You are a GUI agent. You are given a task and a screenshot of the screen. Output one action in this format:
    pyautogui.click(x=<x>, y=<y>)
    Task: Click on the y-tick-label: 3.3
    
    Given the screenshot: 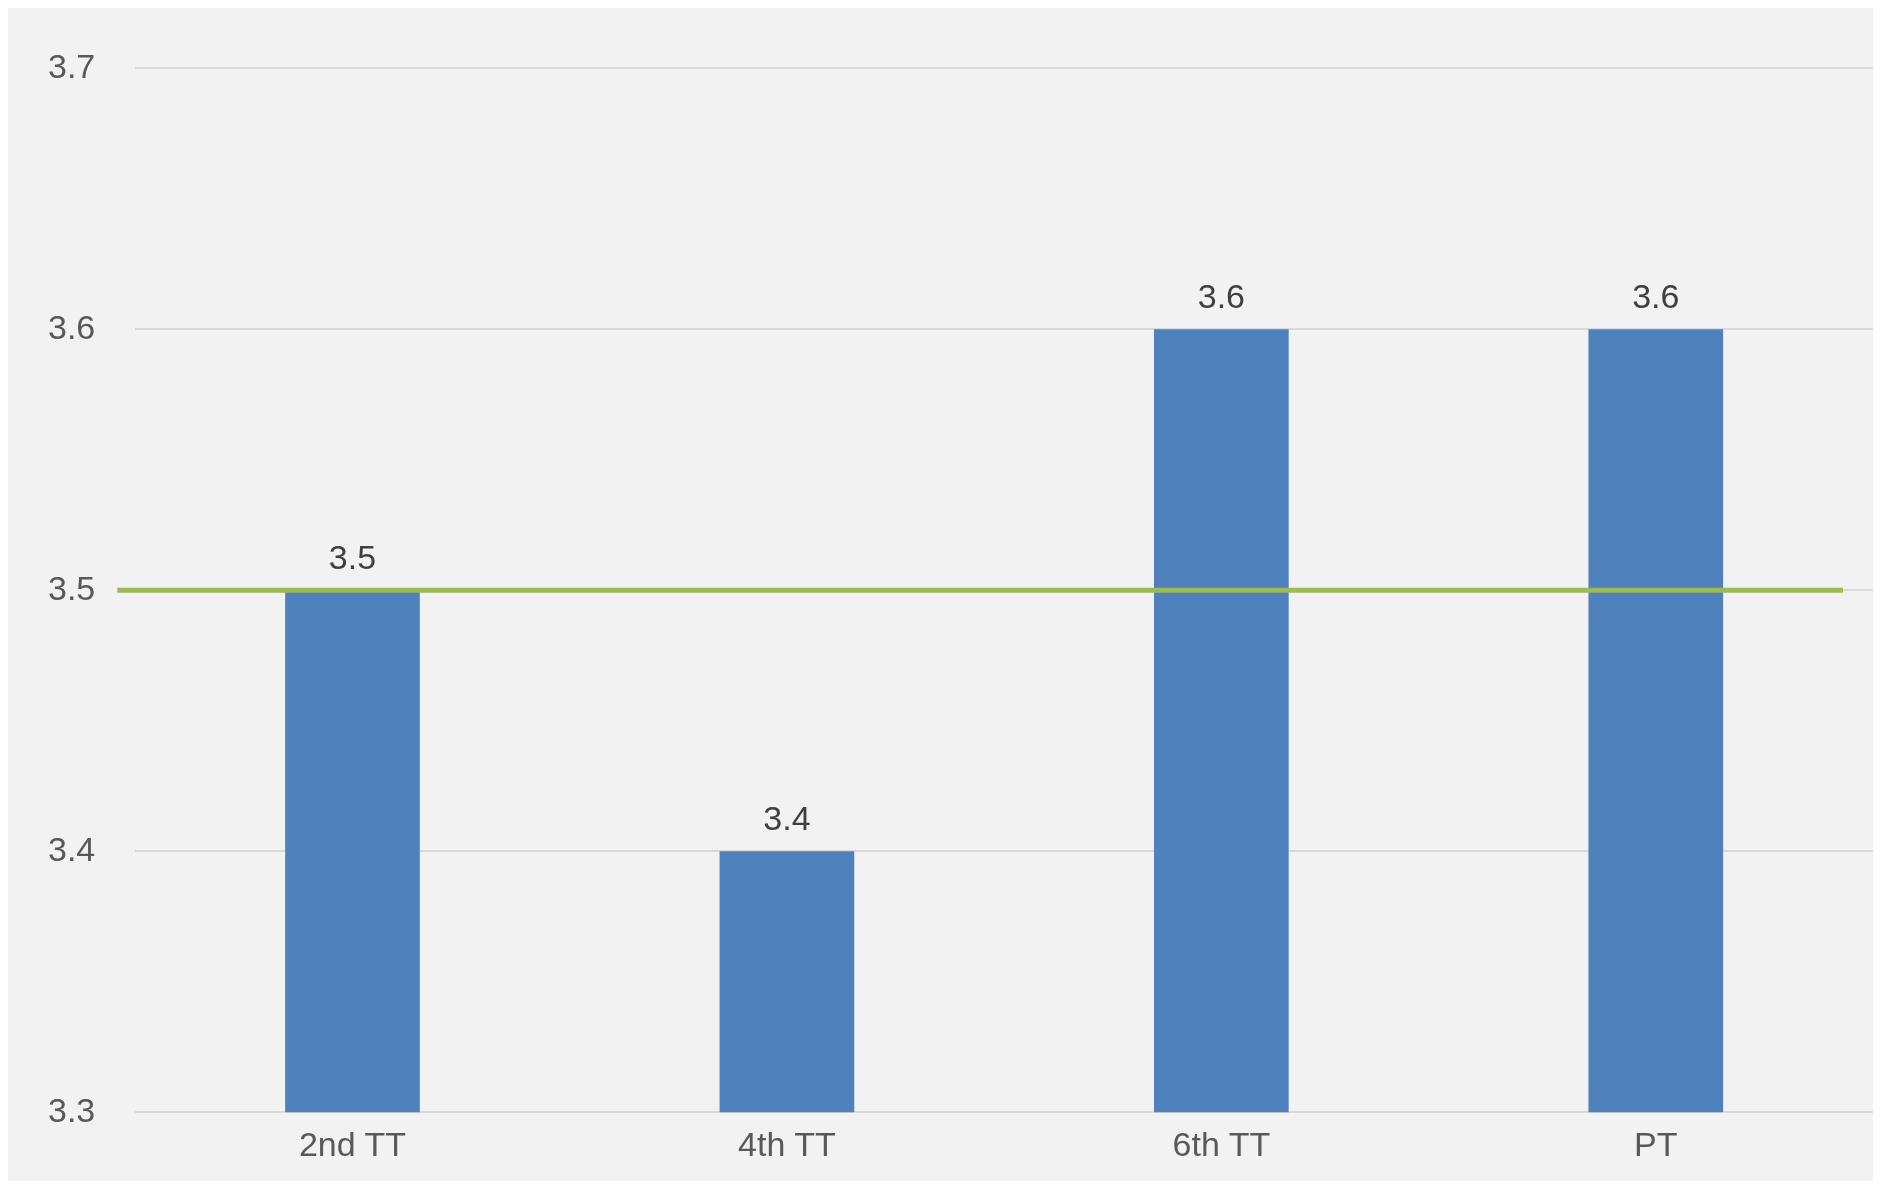 What is the action you would take?
    pyautogui.click(x=72, y=1109)
    